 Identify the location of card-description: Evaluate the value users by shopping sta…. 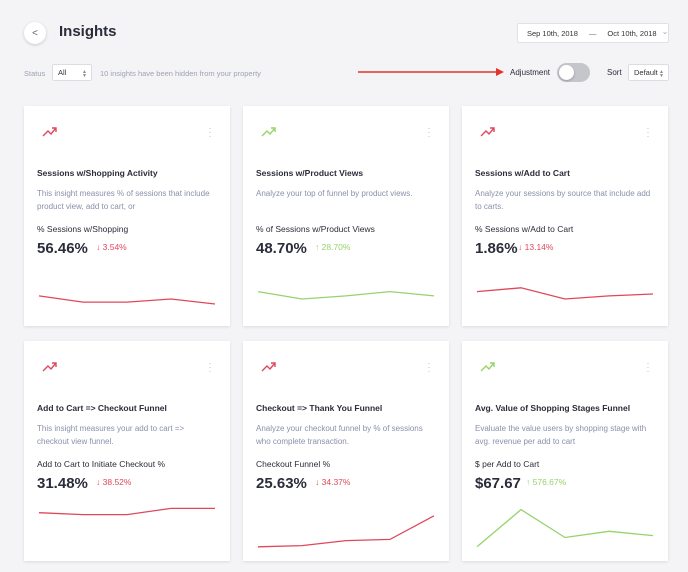
(561, 435).